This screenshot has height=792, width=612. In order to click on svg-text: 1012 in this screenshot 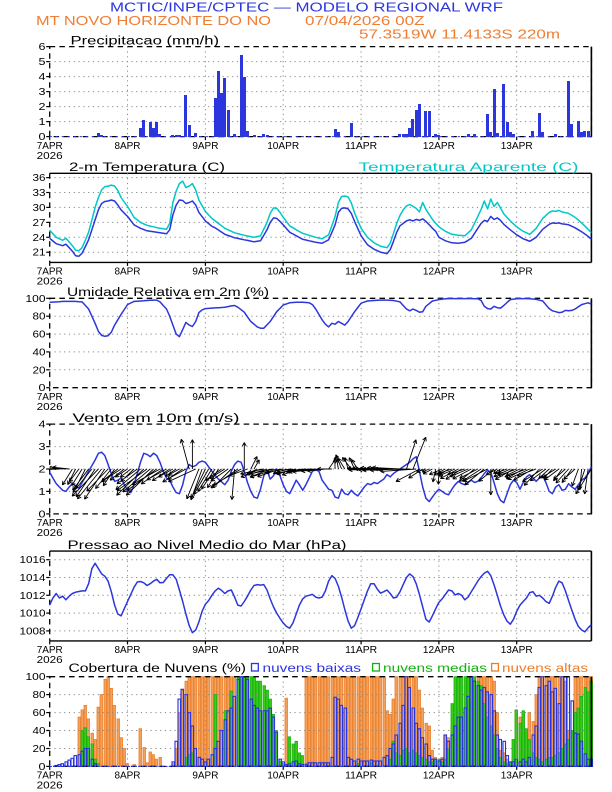, I will do `click(33, 596)`.